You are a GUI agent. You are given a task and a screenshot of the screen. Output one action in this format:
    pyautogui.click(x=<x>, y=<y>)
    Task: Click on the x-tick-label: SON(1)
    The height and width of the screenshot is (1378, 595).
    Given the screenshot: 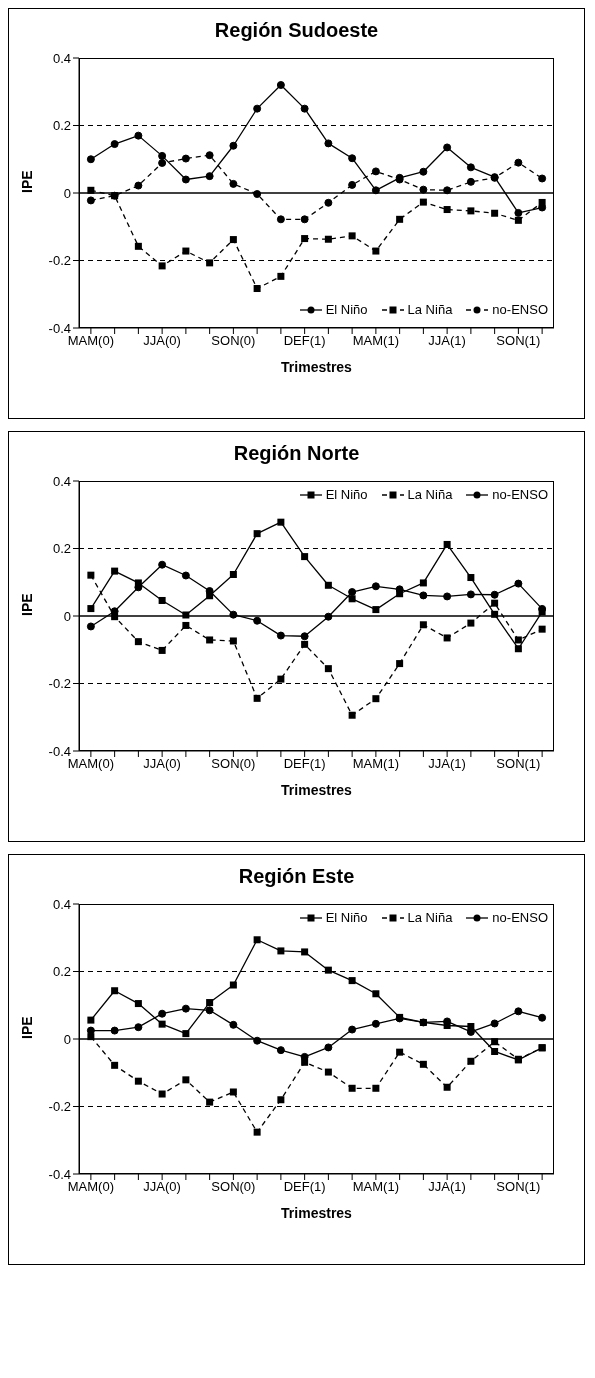 What is the action you would take?
    pyautogui.click(x=518, y=341)
    